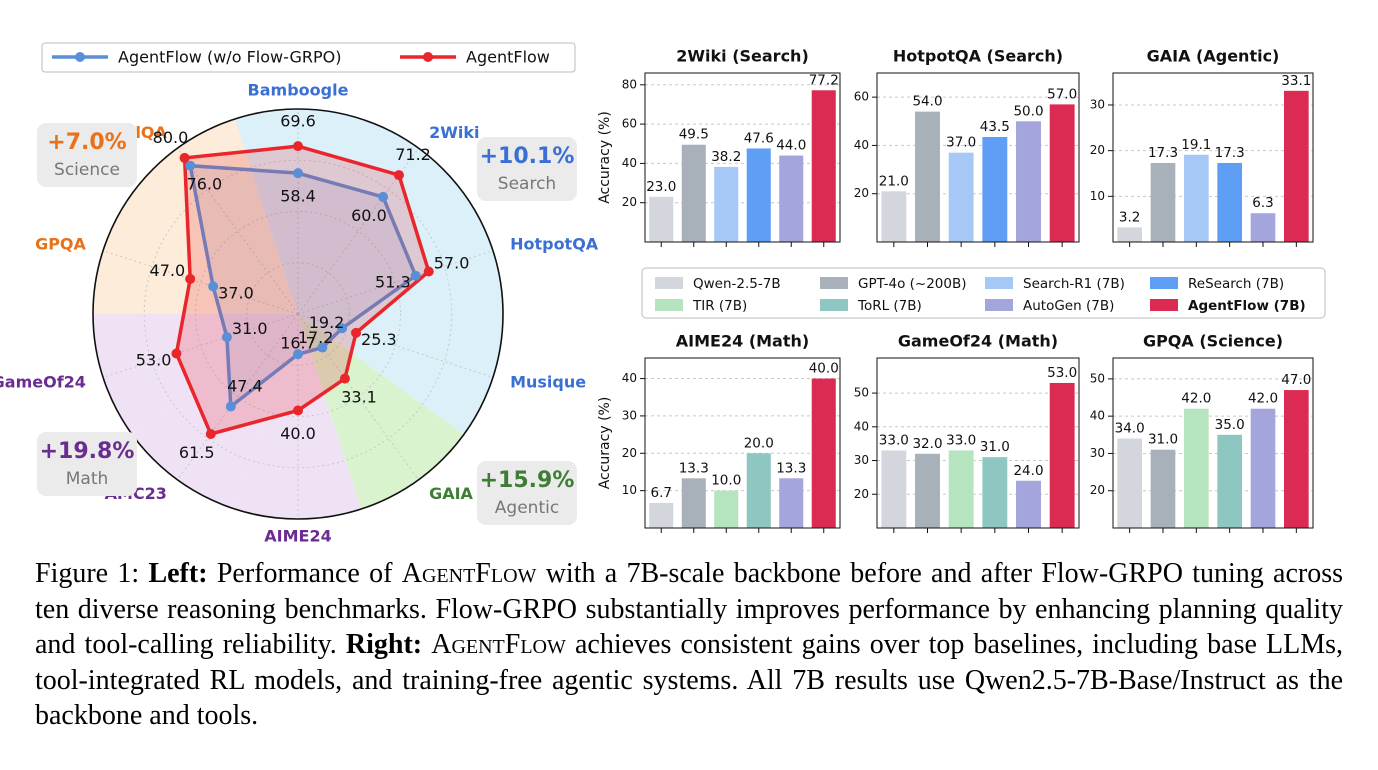 The height and width of the screenshot is (770, 1378). What do you see at coordinates (298, 343) in the screenshot?
I see `value-label: 16.7` at bounding box center [298, 343].